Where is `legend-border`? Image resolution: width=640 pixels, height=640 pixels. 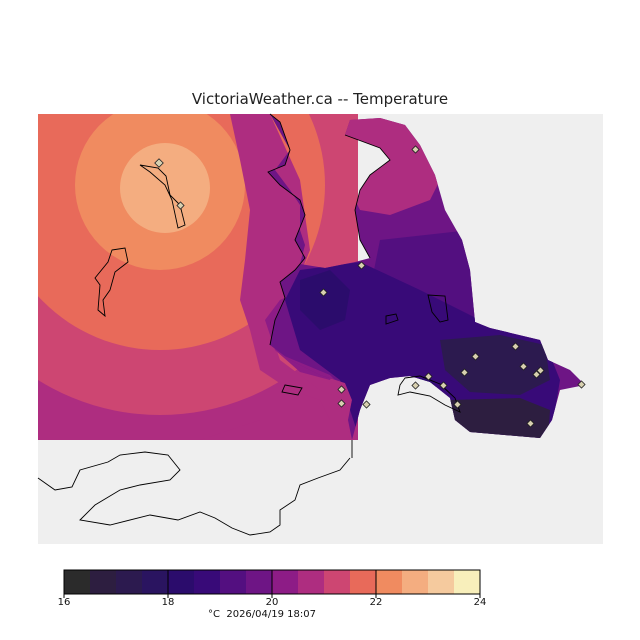 legend-border is located at coordinates (272, 582).